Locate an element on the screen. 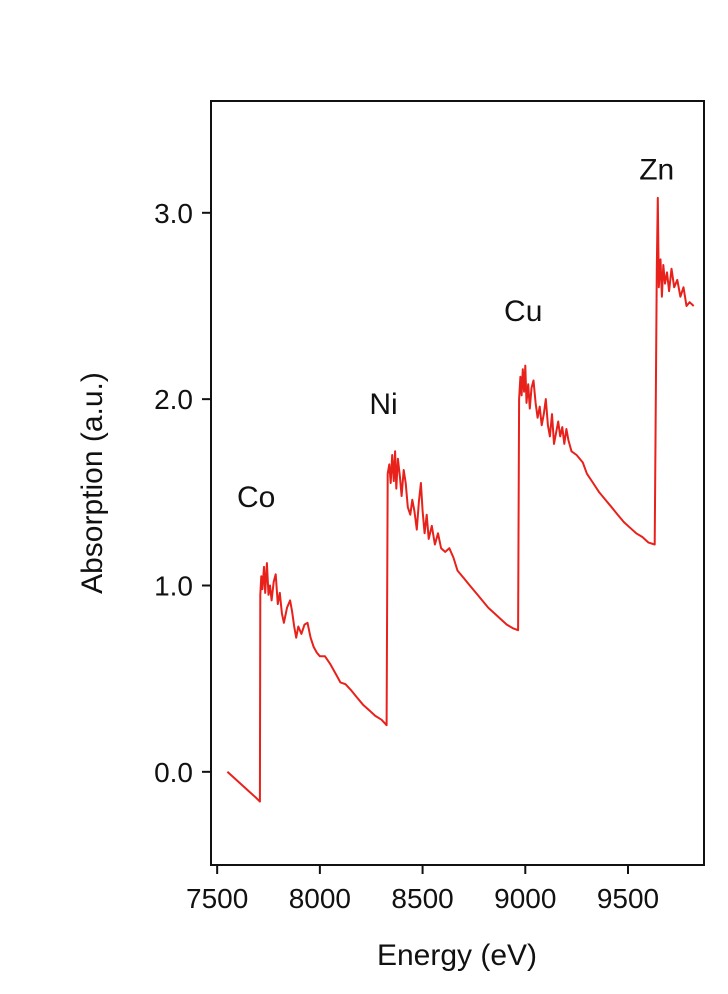 The height and width of the screenshot is (994, 728). edge-label-cu: Cu is located at coordinates (523, 311).